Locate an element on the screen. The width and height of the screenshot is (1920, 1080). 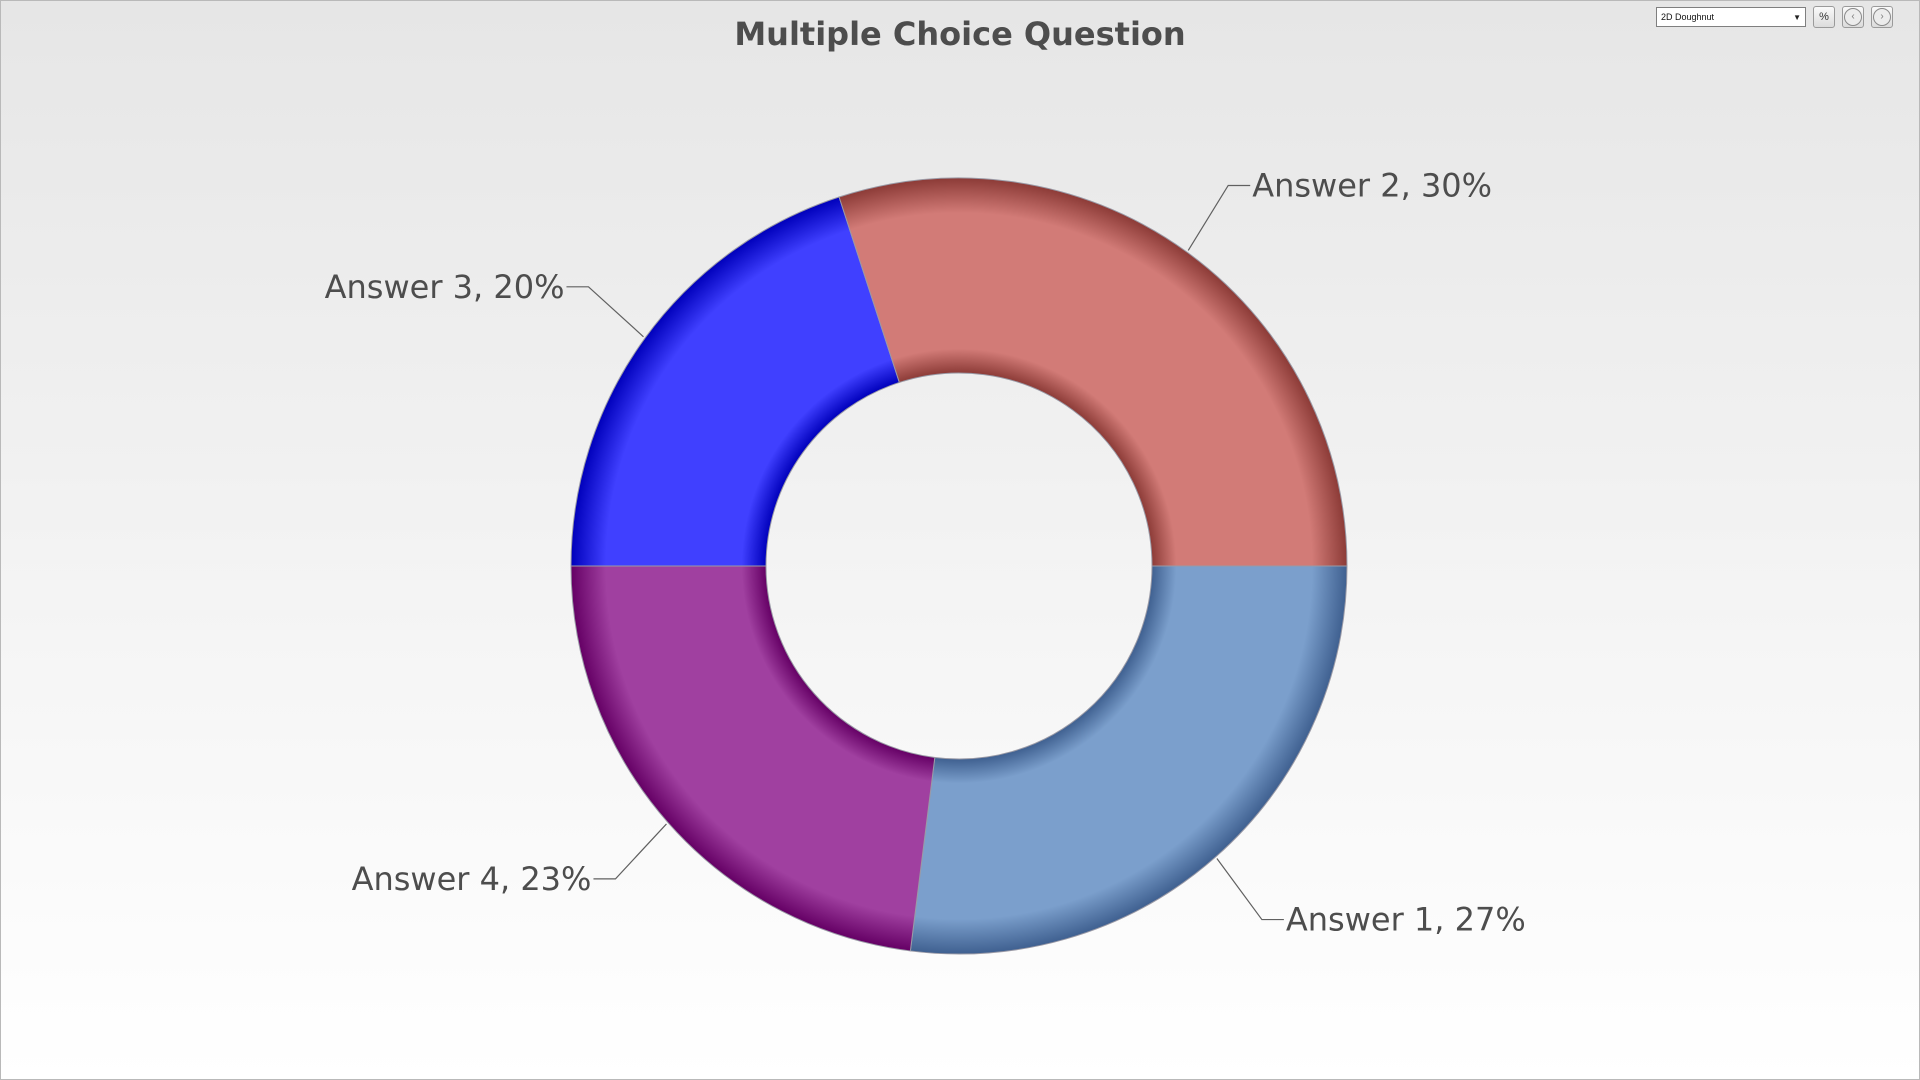
chart-type-value: 2D Doughnut is located at coordinates (1688, 17).